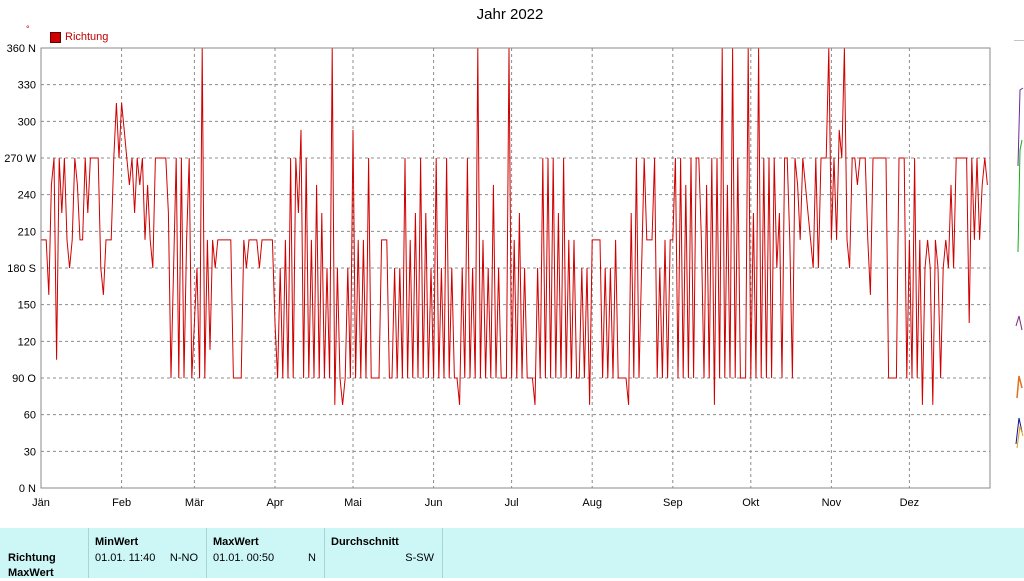  I want to click on min-header: MinWert, so click(117, 542).